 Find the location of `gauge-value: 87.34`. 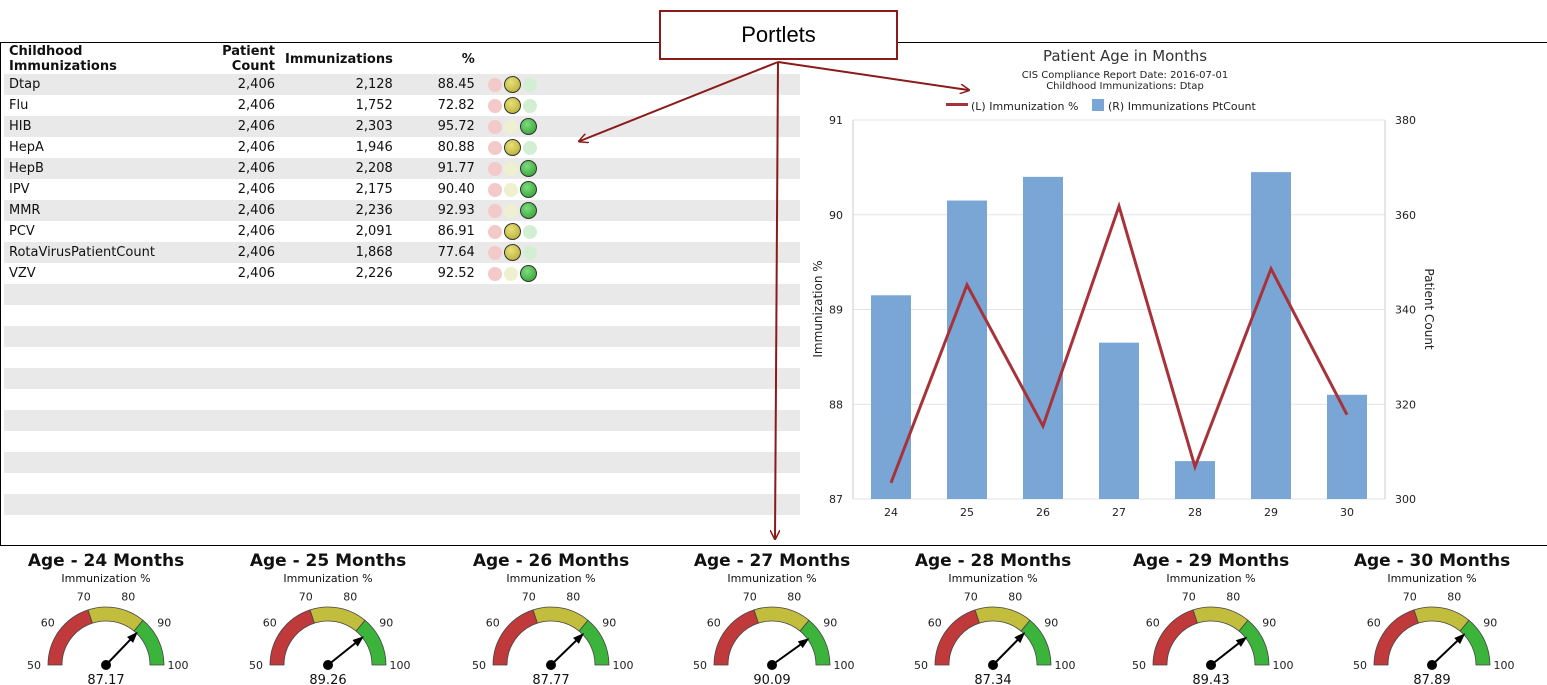

gauge-value: 87.34 is located at coordinates (992, 679).